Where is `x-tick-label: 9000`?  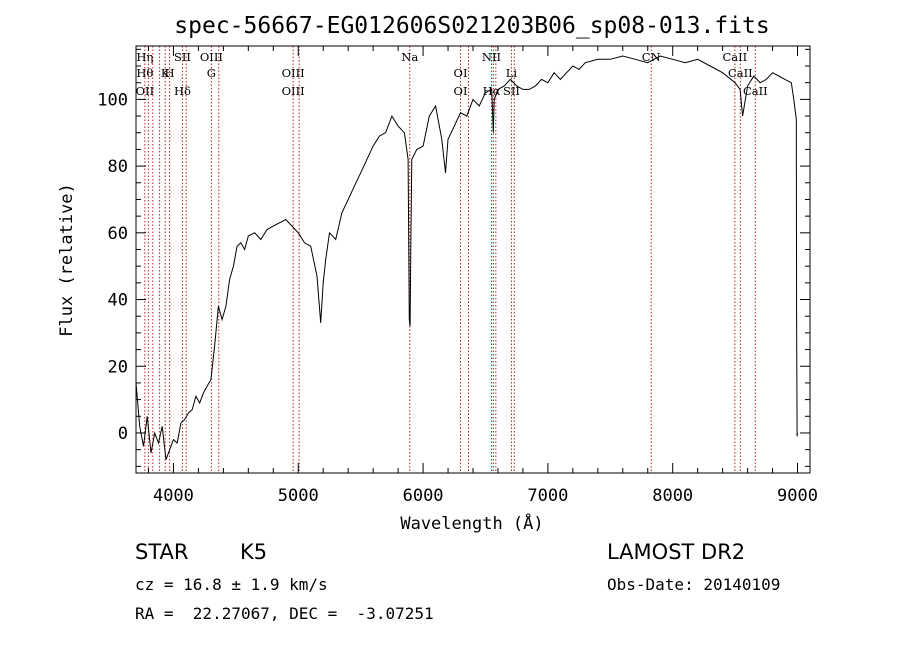
x-tick-label: 9000 is located at coordinates (797, 496).